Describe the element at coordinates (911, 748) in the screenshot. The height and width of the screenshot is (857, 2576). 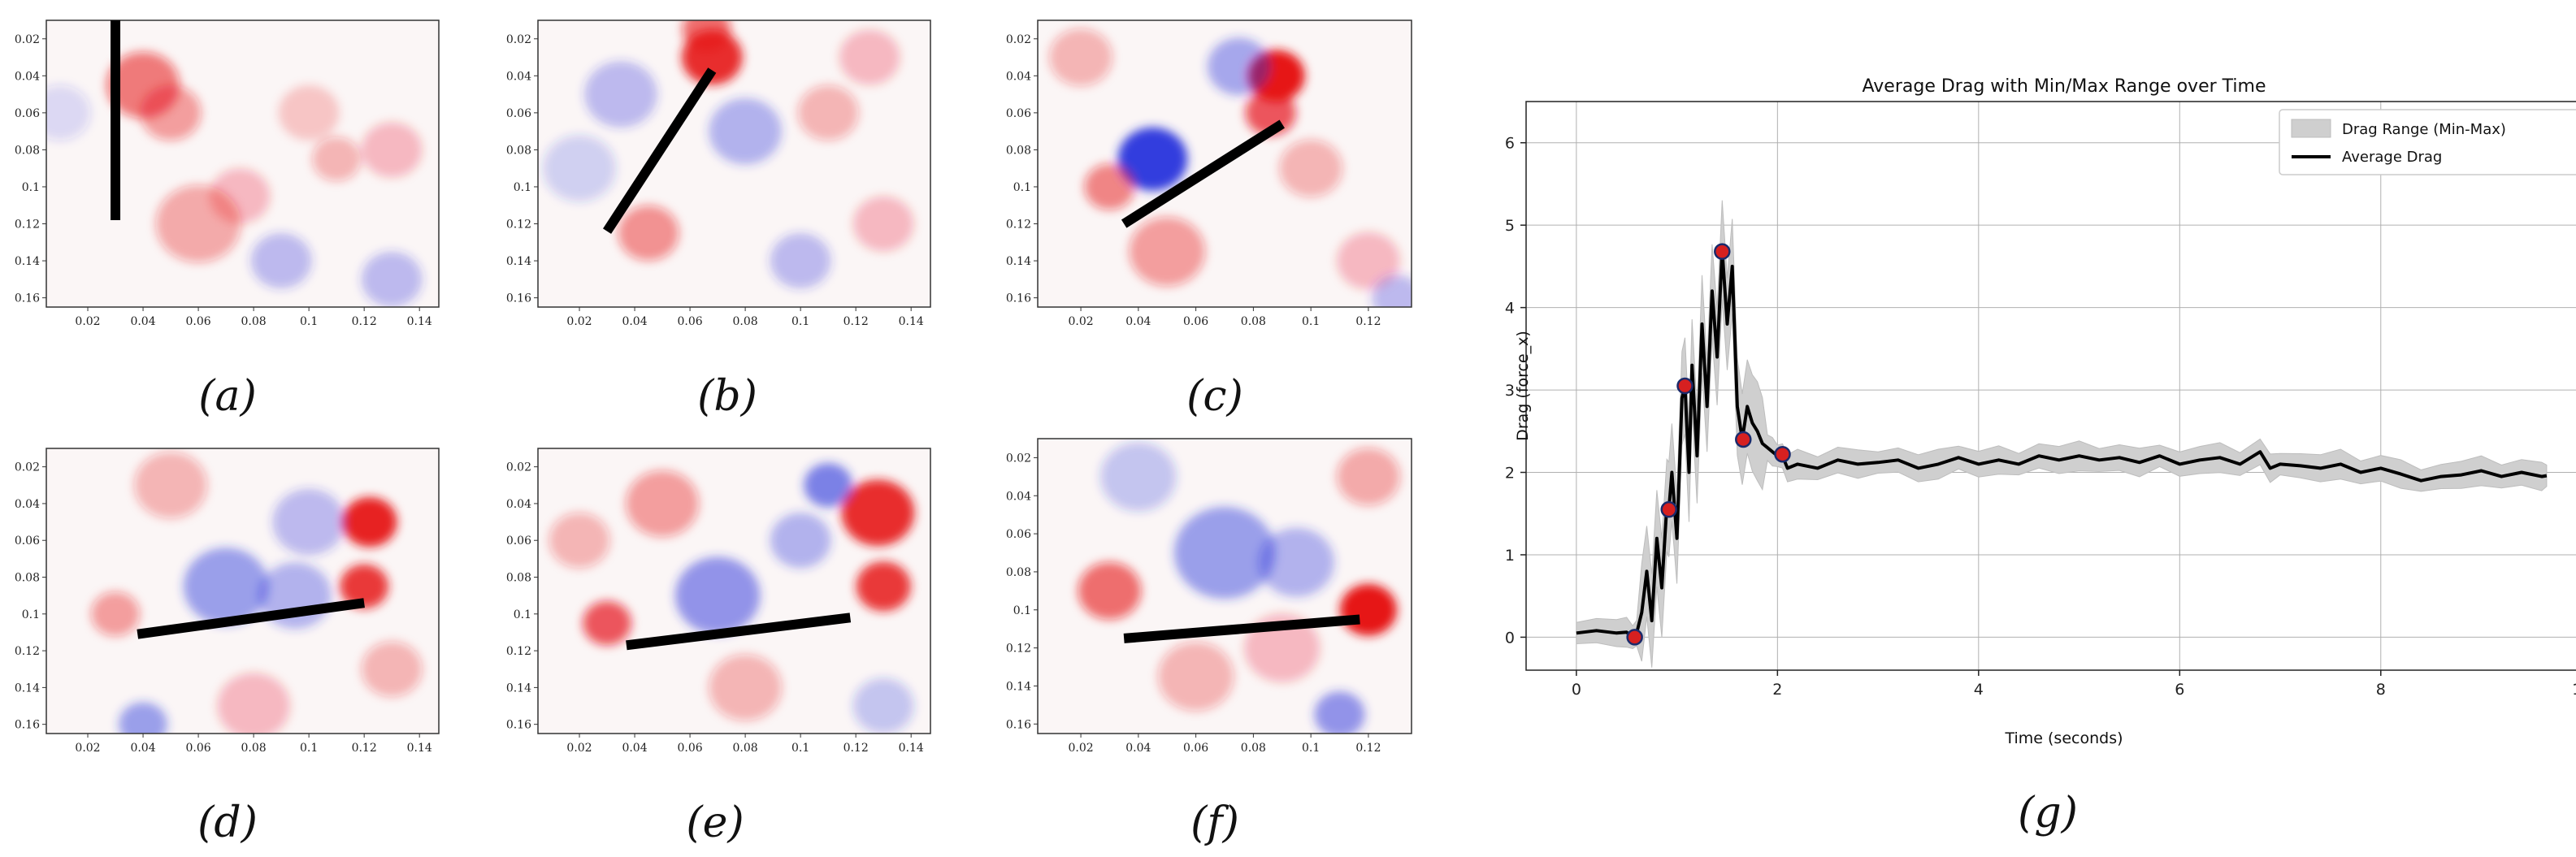
I see `x-tick-label: 0.14` at that location.